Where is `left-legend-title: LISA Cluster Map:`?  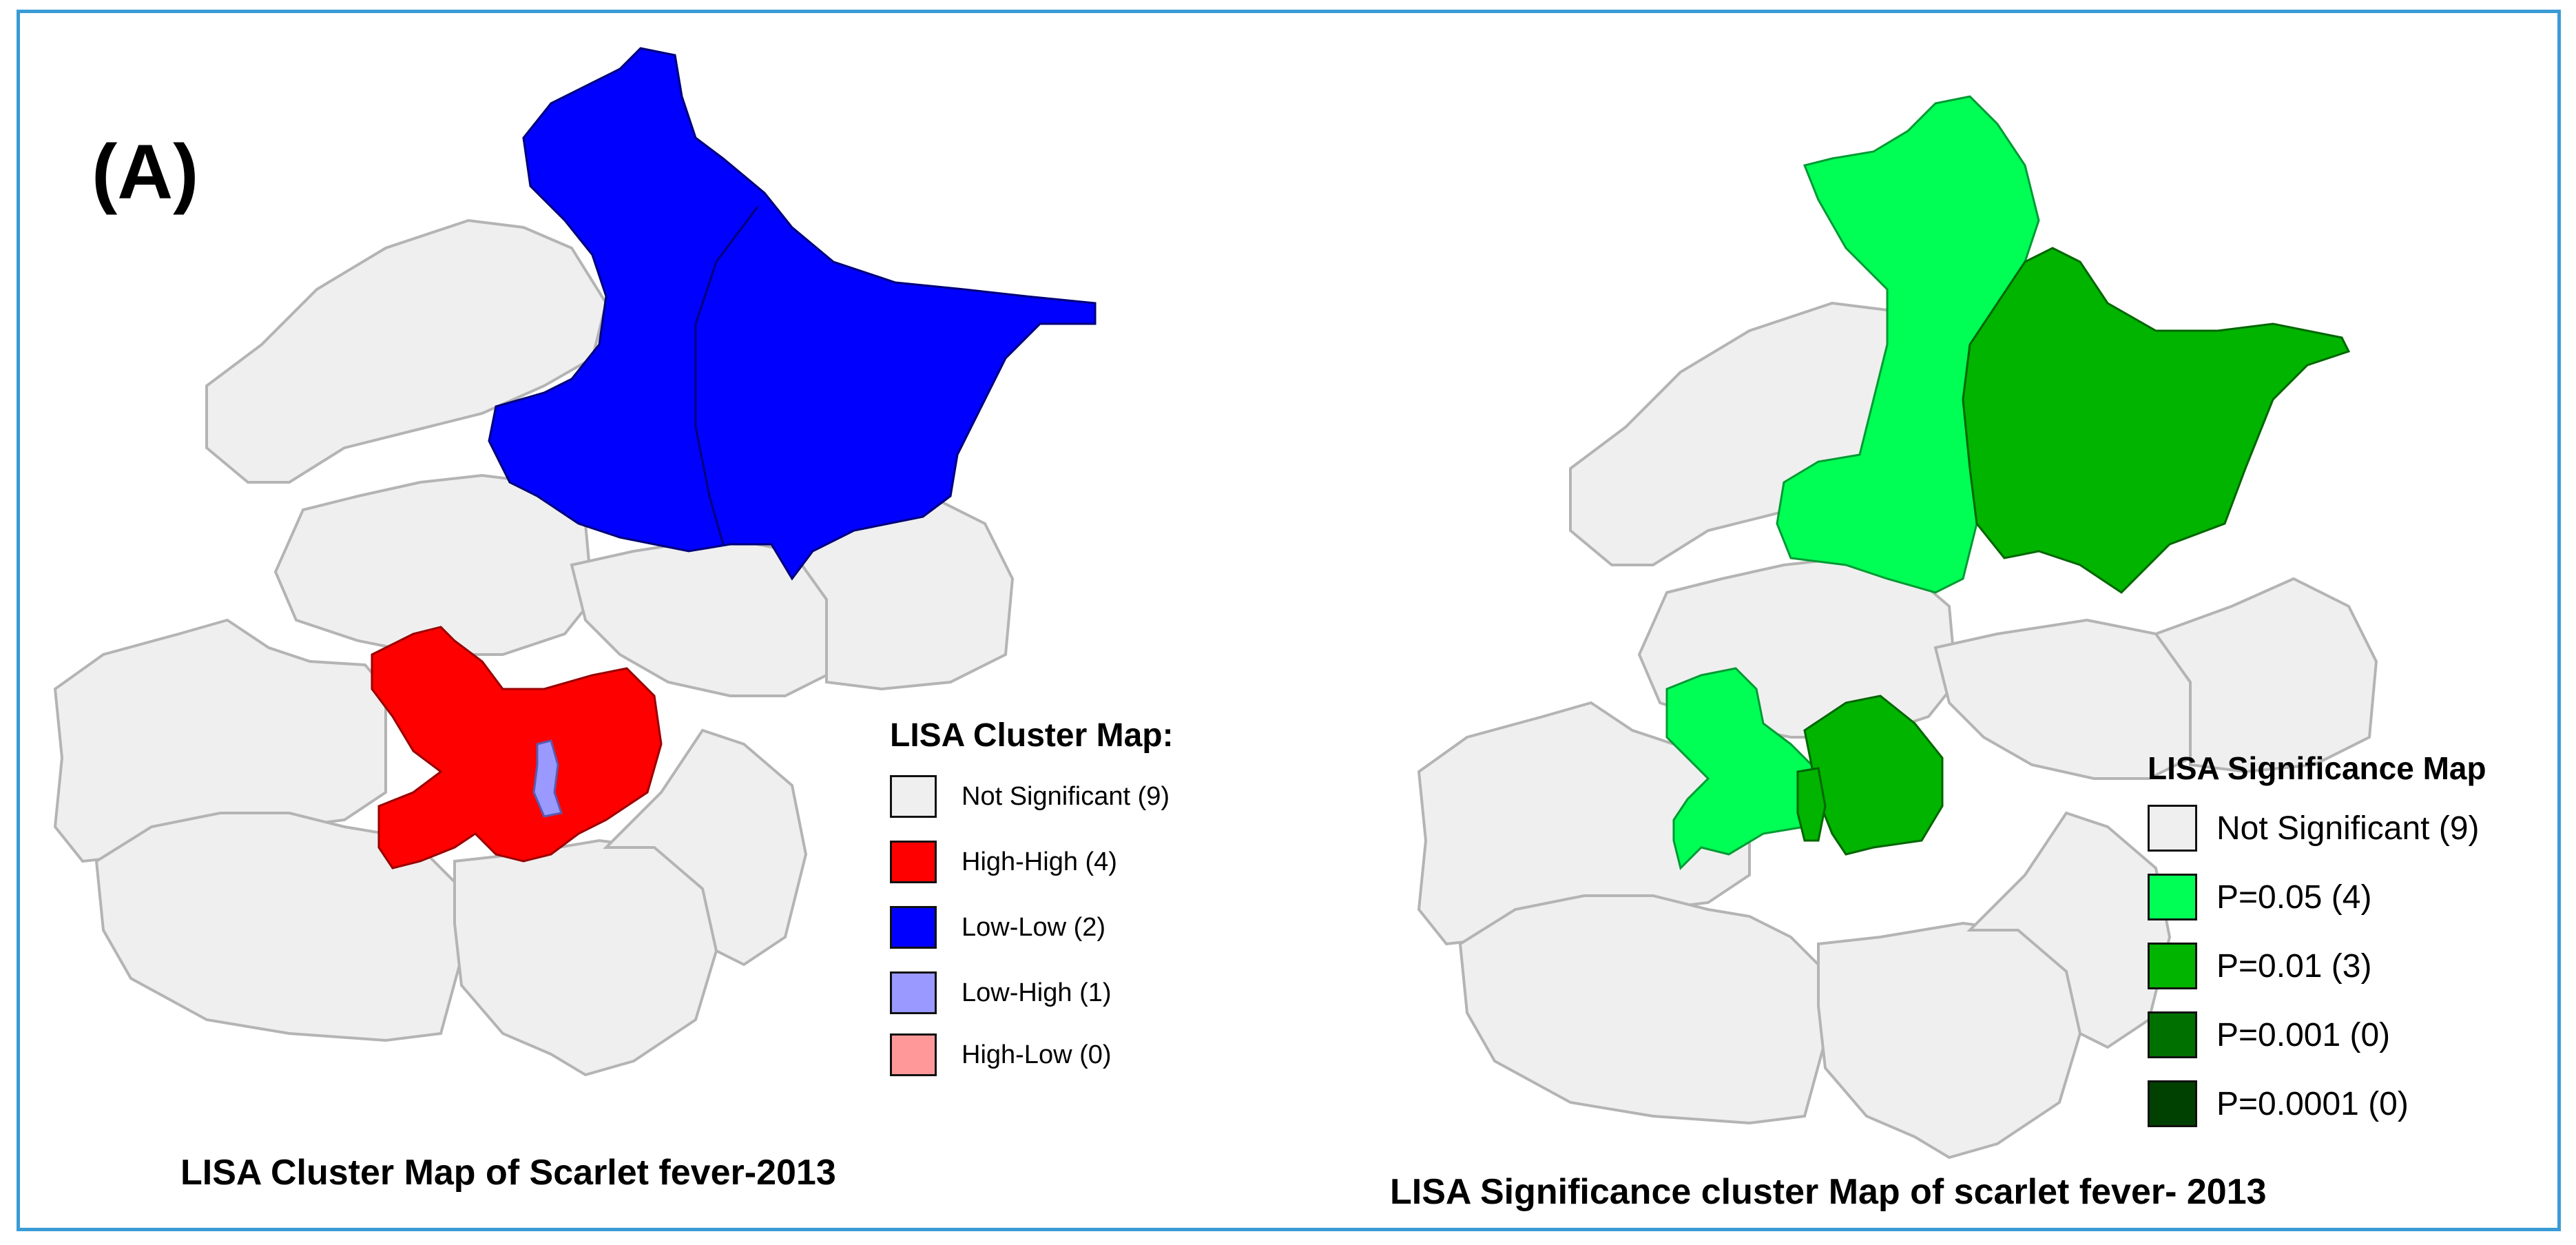
left-legend-title: LISA Cluster Map: is located at coordinates (1032, 735).